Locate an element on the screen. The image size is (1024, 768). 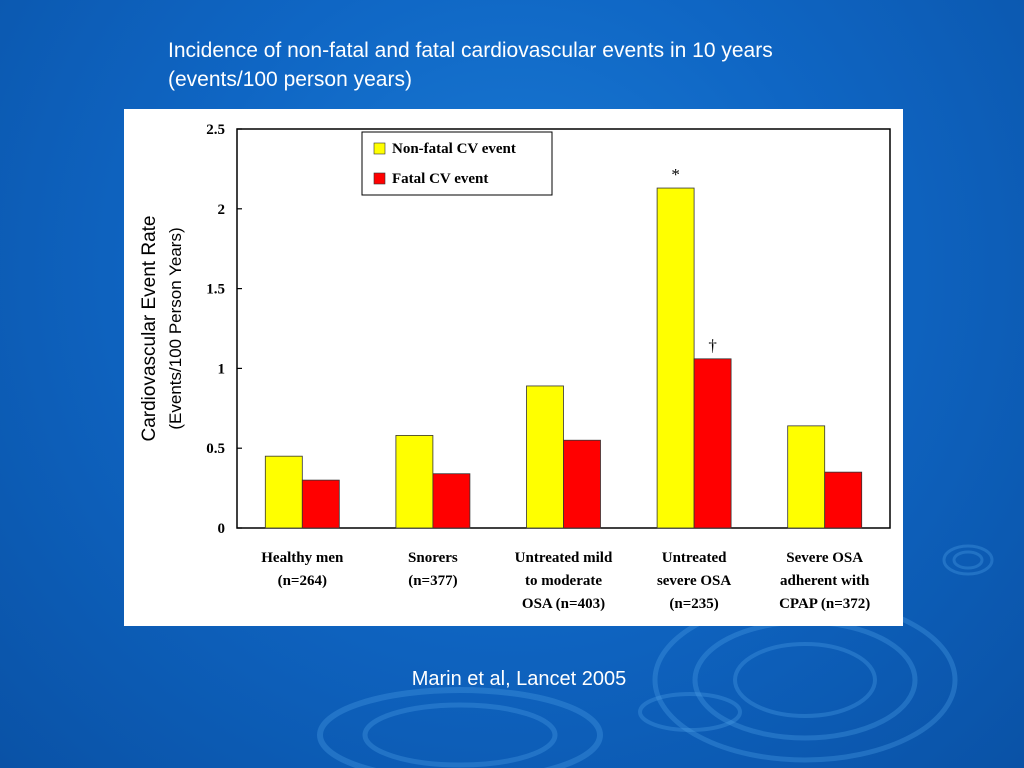
x-category-label: Snorers (n=377) is located at coordinates (433, 569).